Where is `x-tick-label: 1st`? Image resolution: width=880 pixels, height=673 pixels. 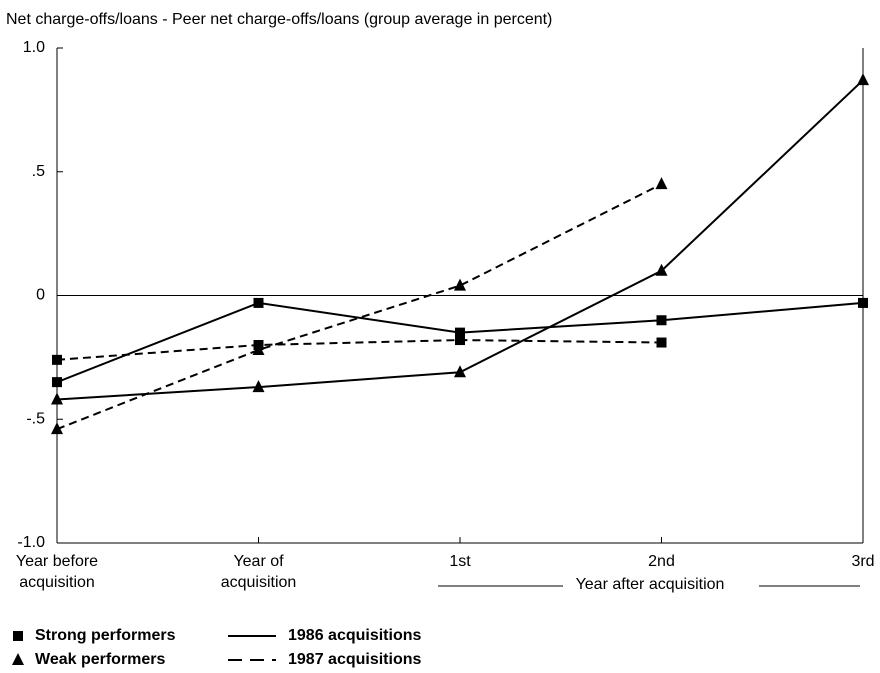
x-tick-label: 1st is located at coordinates (460, 561).